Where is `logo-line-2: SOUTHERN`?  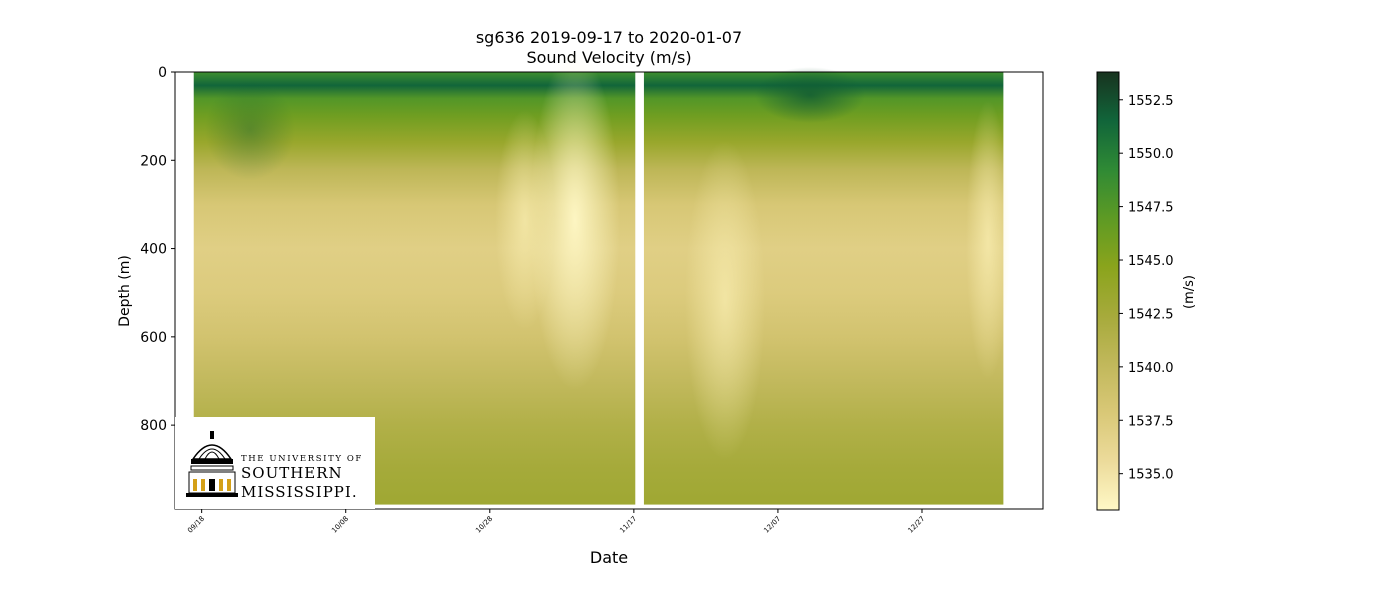
logo-line-2: SOUTHERN is located at coordinates (292, 473).